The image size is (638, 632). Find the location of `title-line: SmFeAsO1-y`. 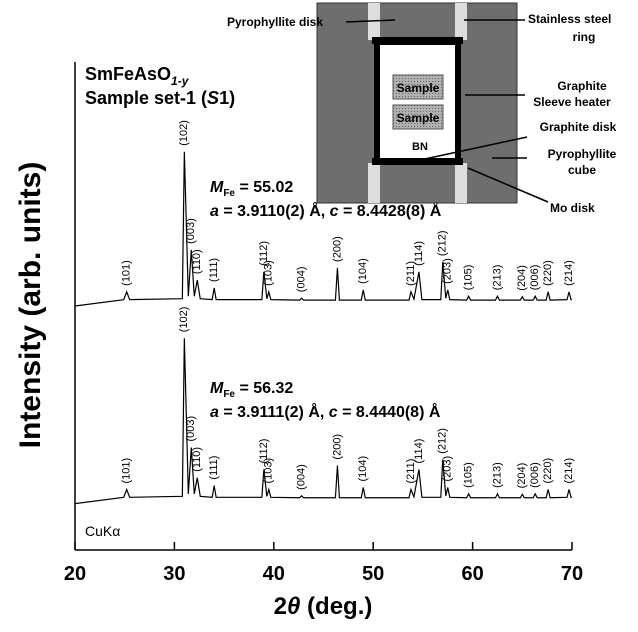

title-line: SmFeAsO1-y is located at coordinates (137, 76).